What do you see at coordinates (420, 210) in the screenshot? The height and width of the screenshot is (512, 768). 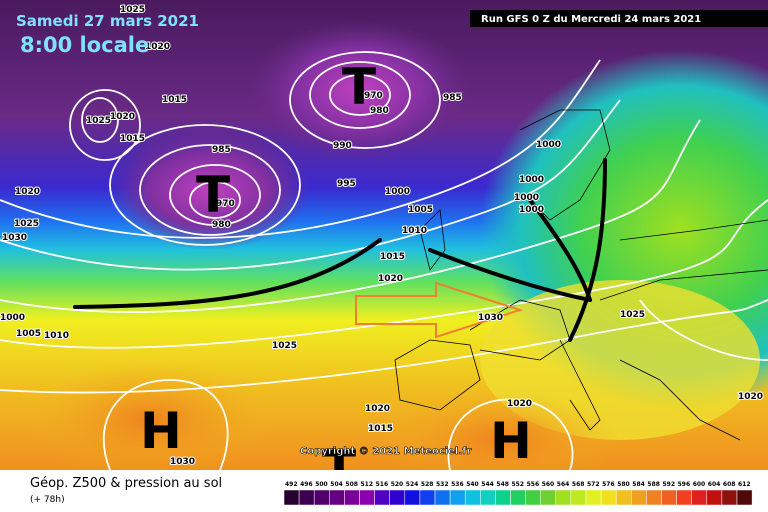 I see `isobar-label: 1005` at bounding box center [420, 210].